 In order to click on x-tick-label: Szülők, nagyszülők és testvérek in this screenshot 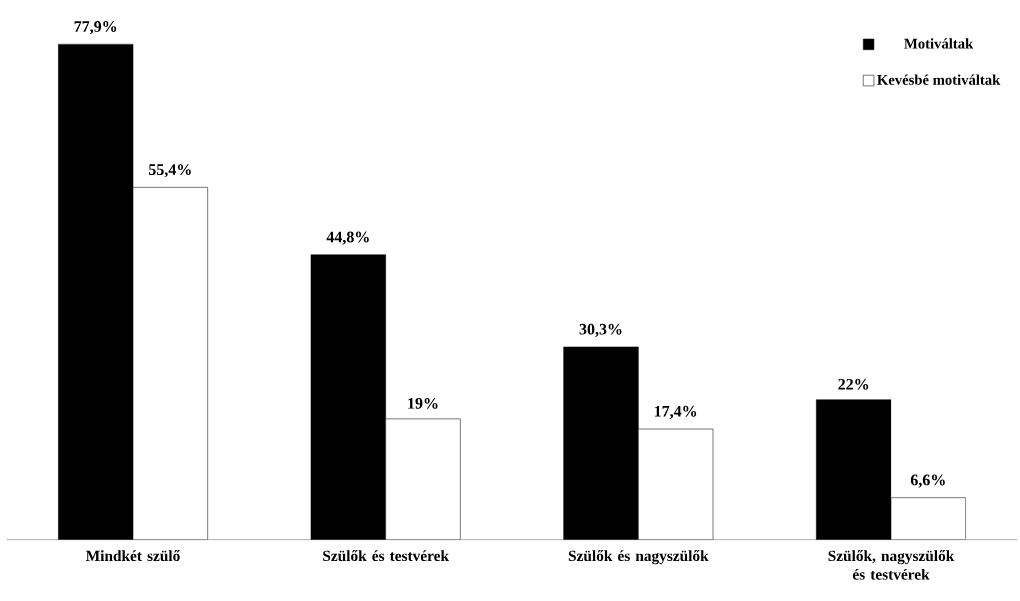, I will do `click(891, 565)`.